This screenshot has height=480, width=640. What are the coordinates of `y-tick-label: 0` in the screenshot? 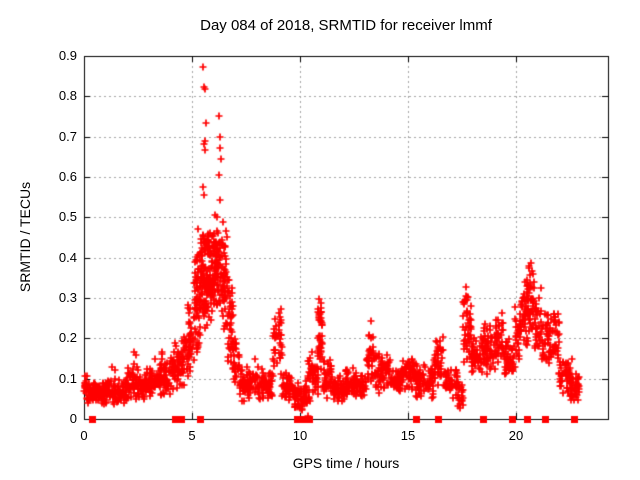 It's located at (73, 418).